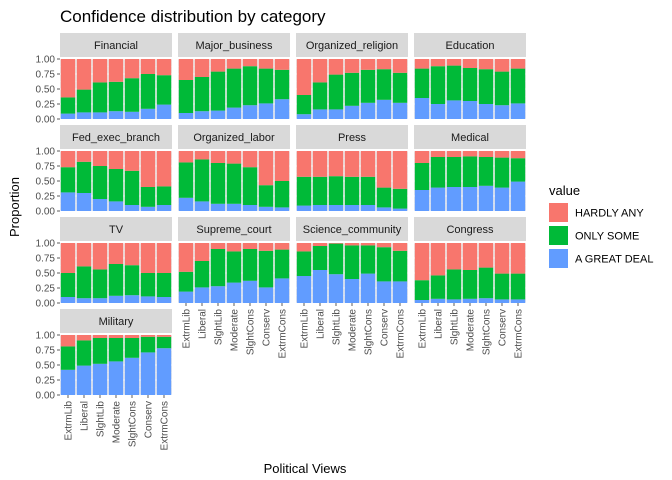  I want to click on bar-congress-extrmlib-only-some, so click(422, 290).